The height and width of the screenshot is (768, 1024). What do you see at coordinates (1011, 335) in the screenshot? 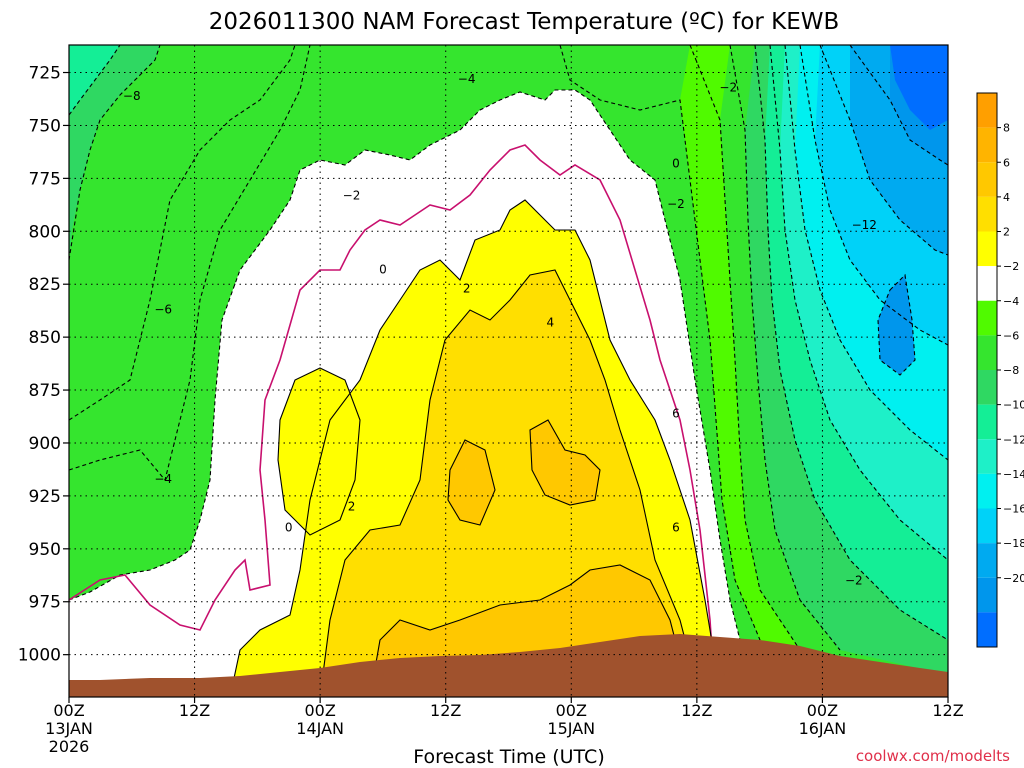
I see `colorbar-label: −6` at bounding box center [1011, 335].